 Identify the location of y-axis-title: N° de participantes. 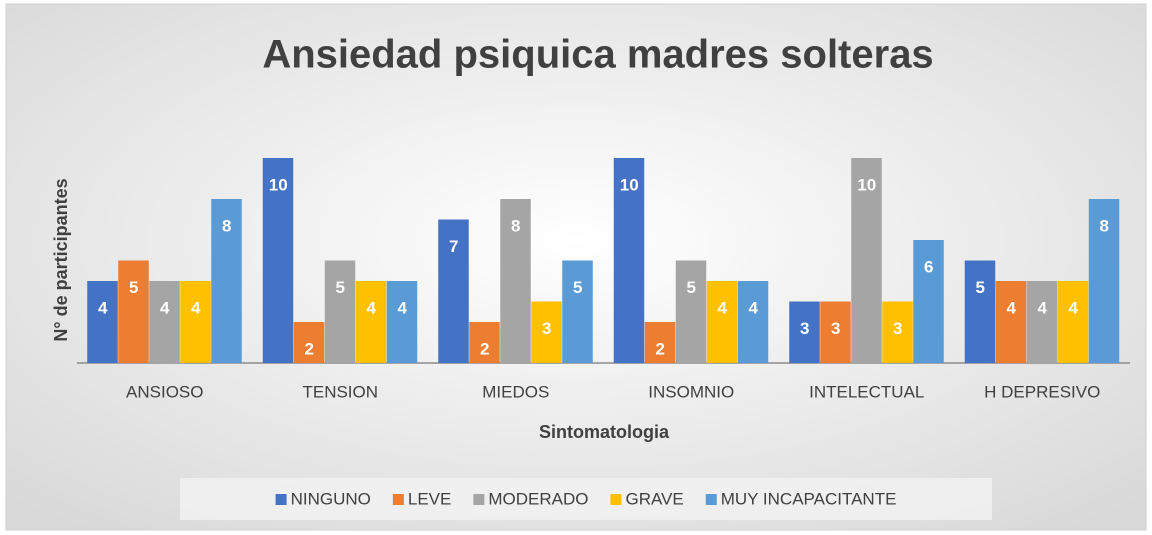
(61, 259).